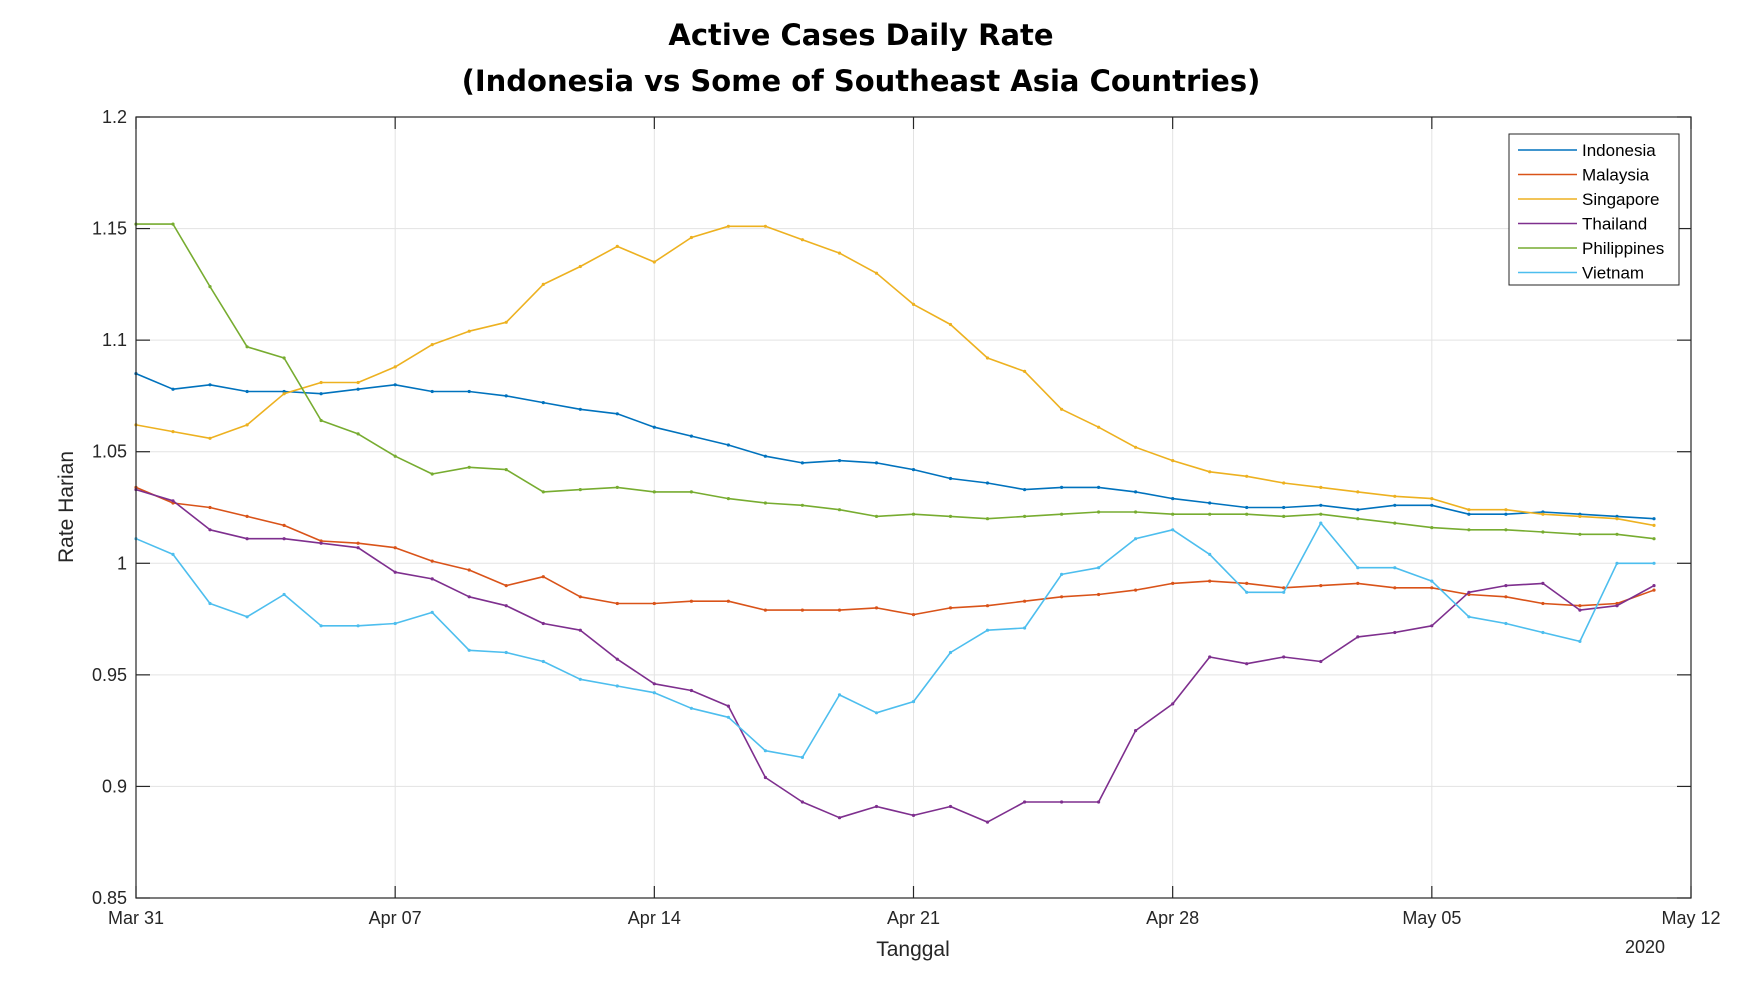 The image size is (1757, 999). I want to click on legend-item-philippines: Philippines, so click(1591, 248).